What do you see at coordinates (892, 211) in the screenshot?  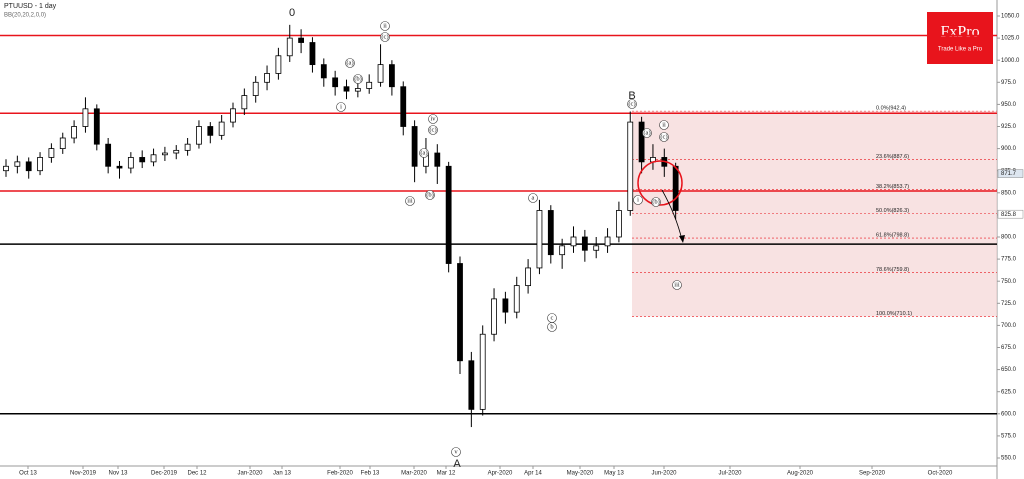 I see `fib-label: 50.0%(826.3)` at bounding box center [892, 211].